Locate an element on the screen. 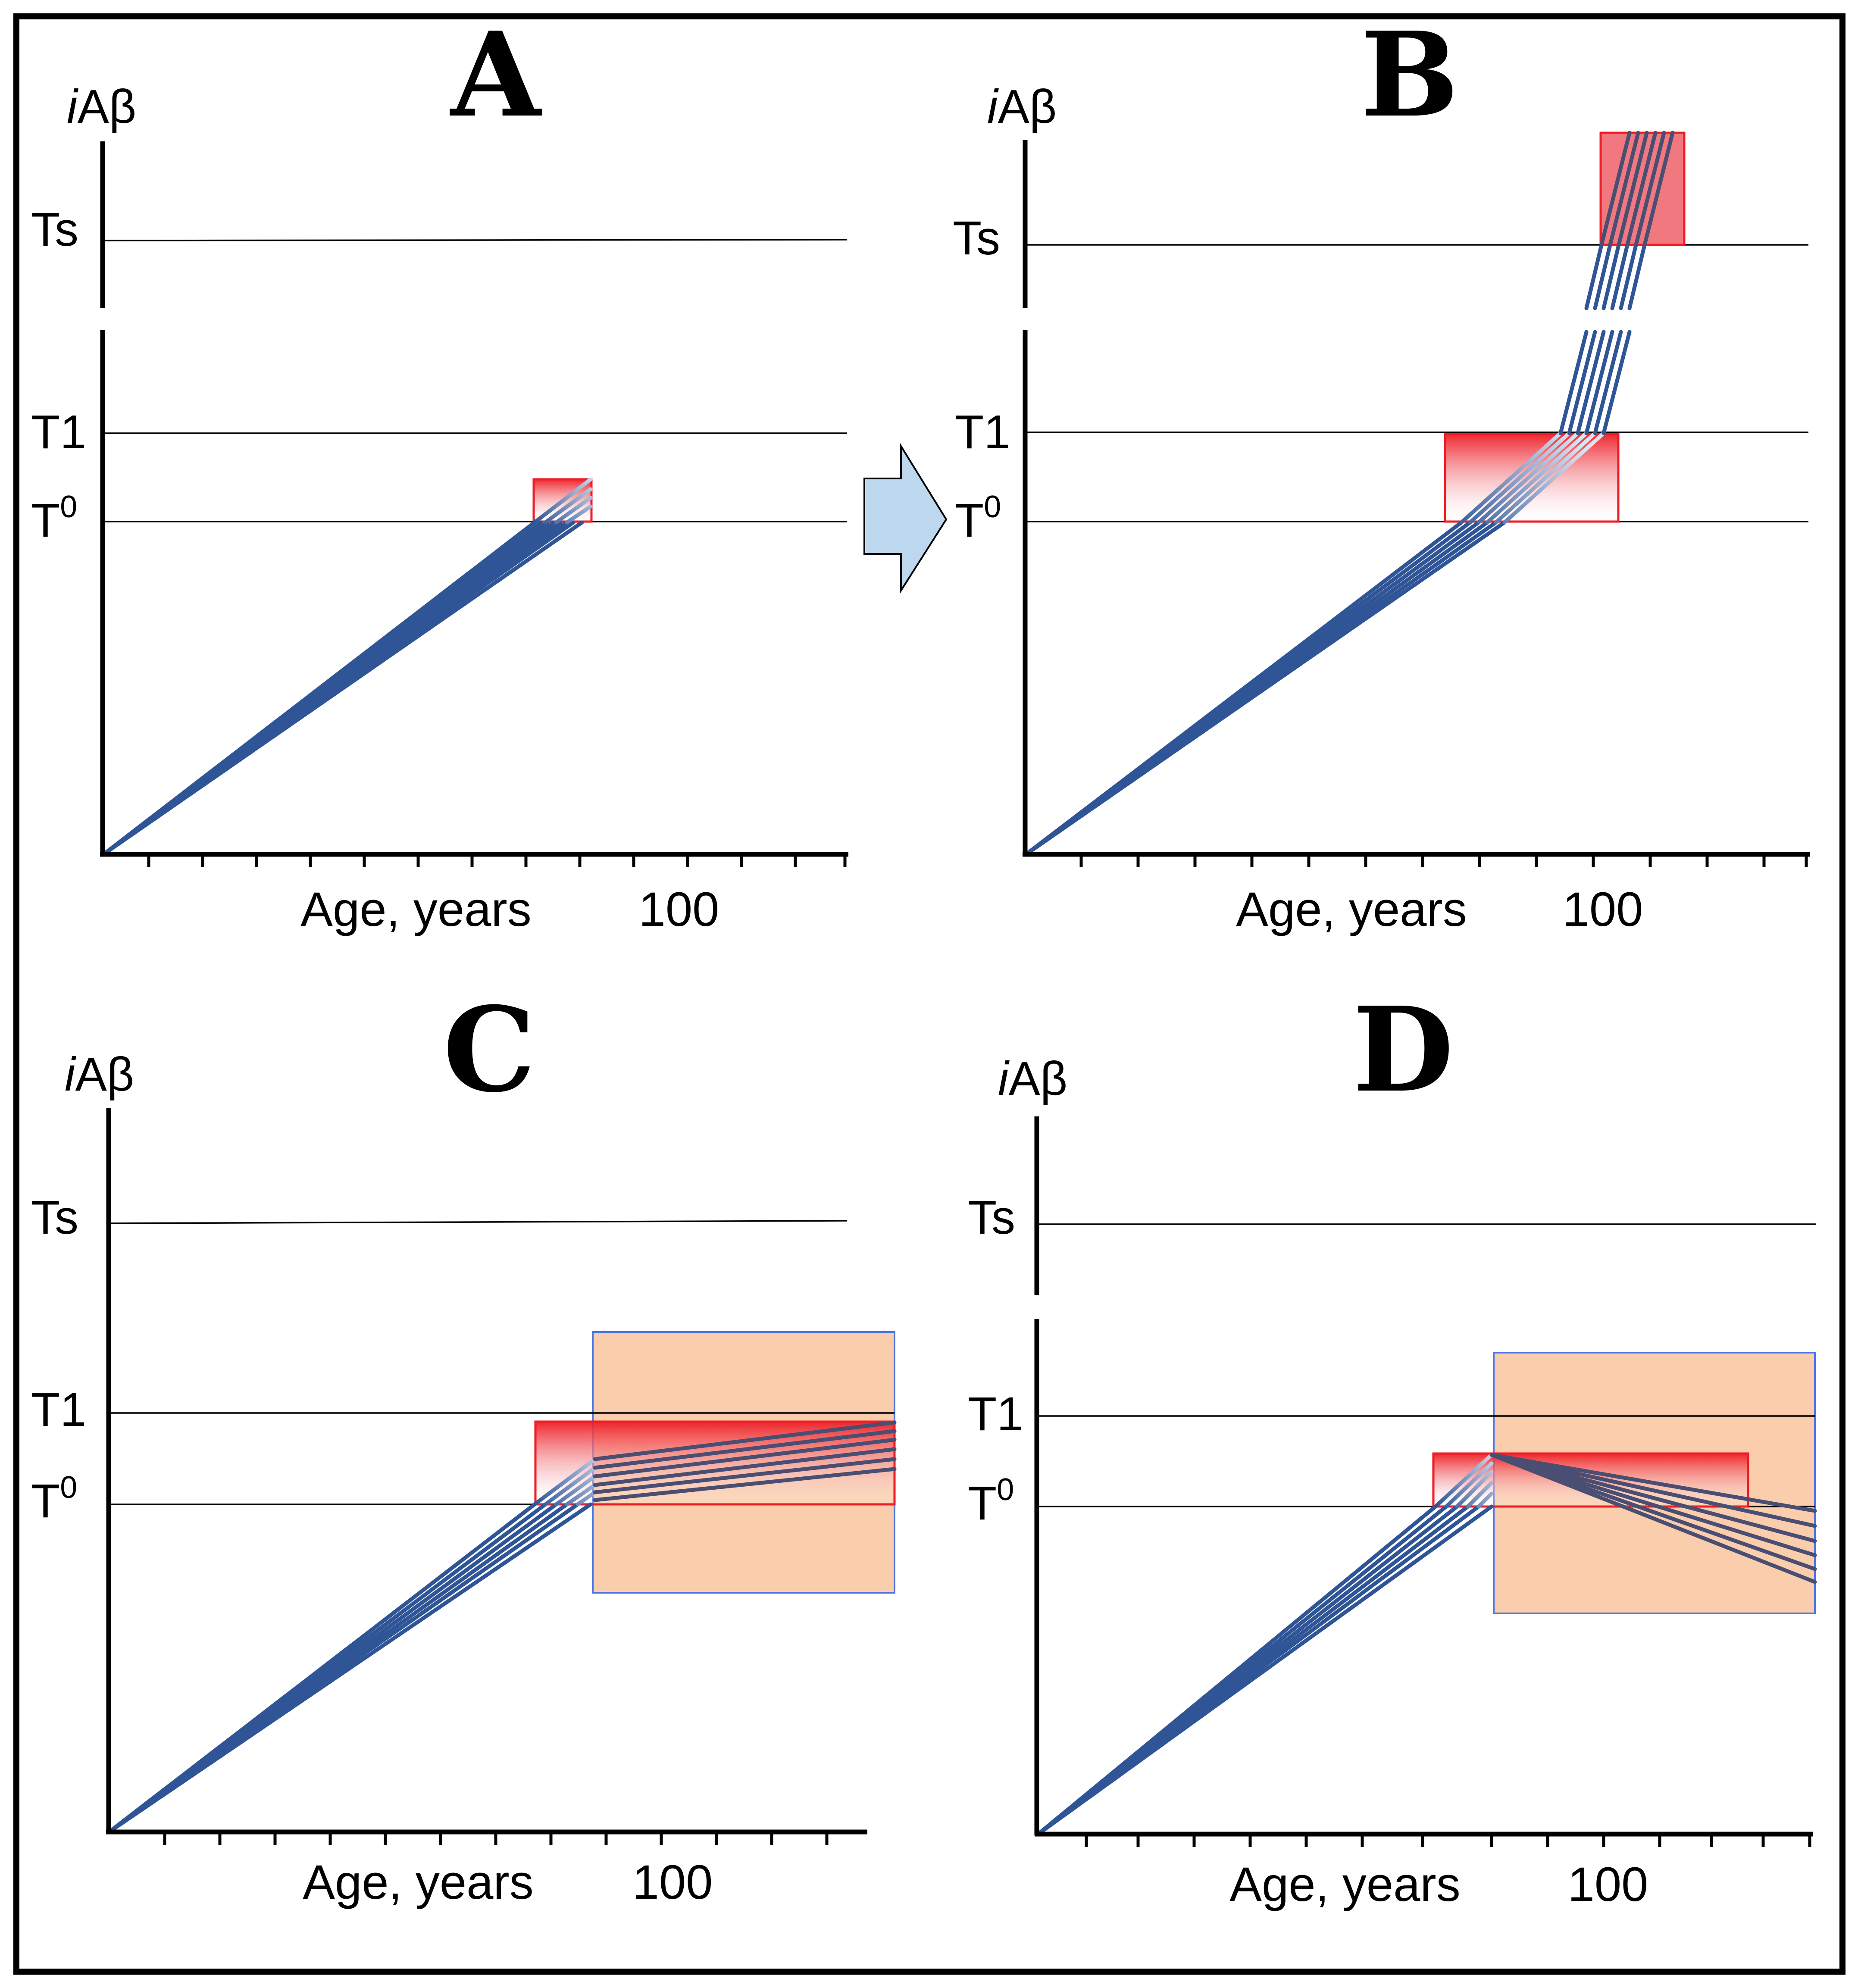 The image size is (1858, 1988). transition-zone-box is located at coordinates (1532, 478).